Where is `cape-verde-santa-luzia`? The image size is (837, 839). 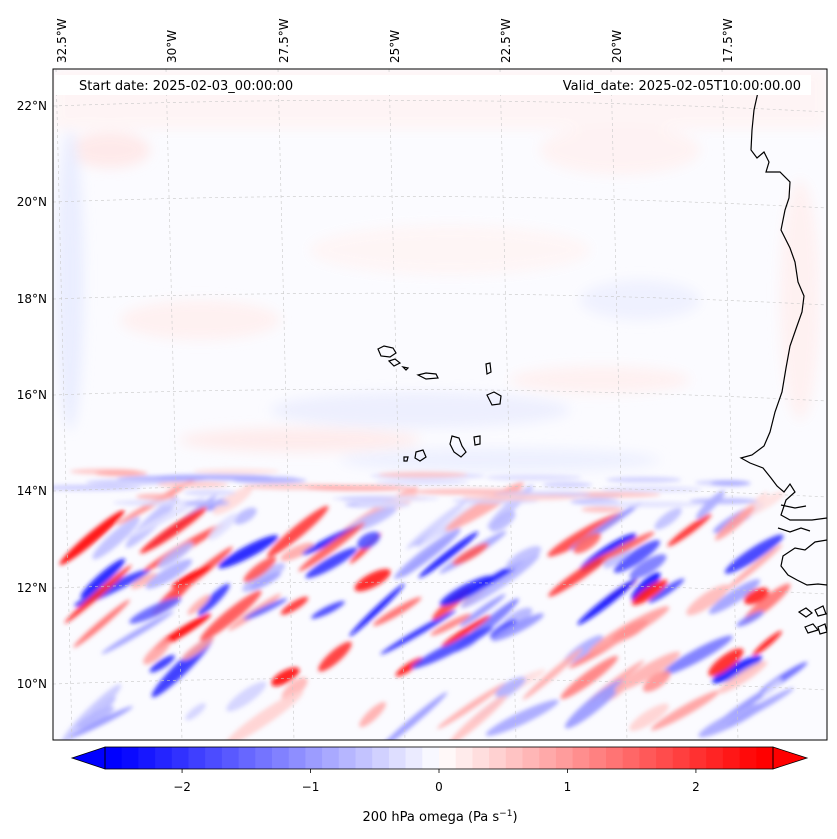
cape-verde-santa-luzia is located at coordinates (405, 368).